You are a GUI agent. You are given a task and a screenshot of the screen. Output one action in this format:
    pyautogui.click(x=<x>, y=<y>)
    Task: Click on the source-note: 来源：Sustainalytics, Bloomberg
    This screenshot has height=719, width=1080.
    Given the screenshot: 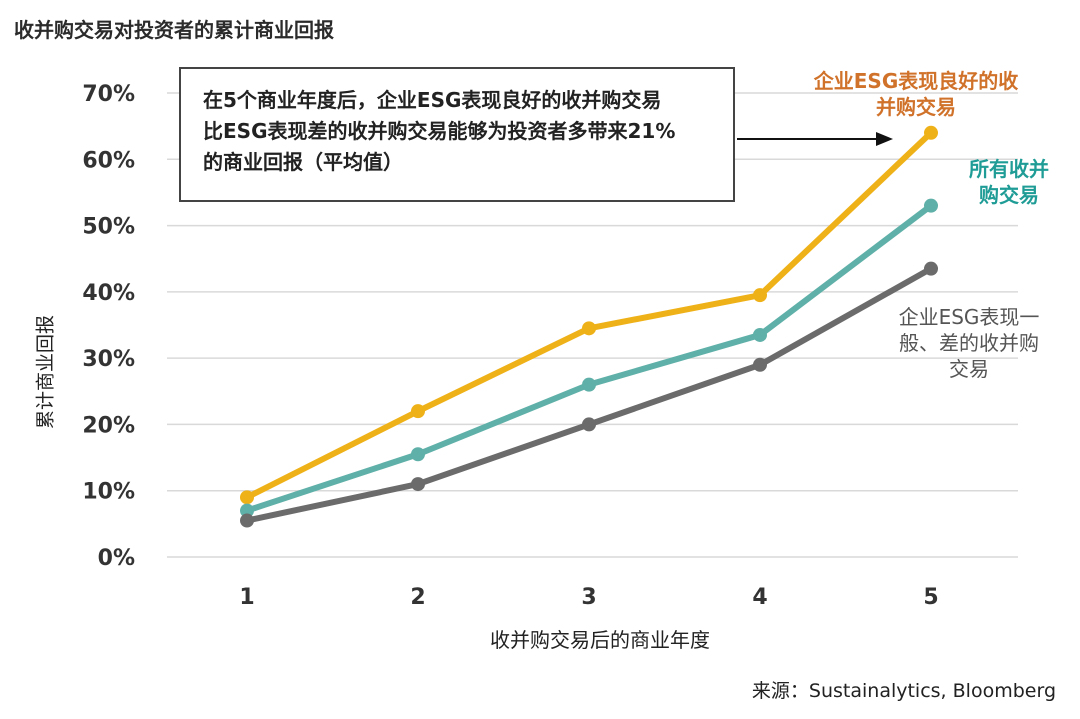 What is the action you would take?
    pyautogui.click(x=903, y=691)
    